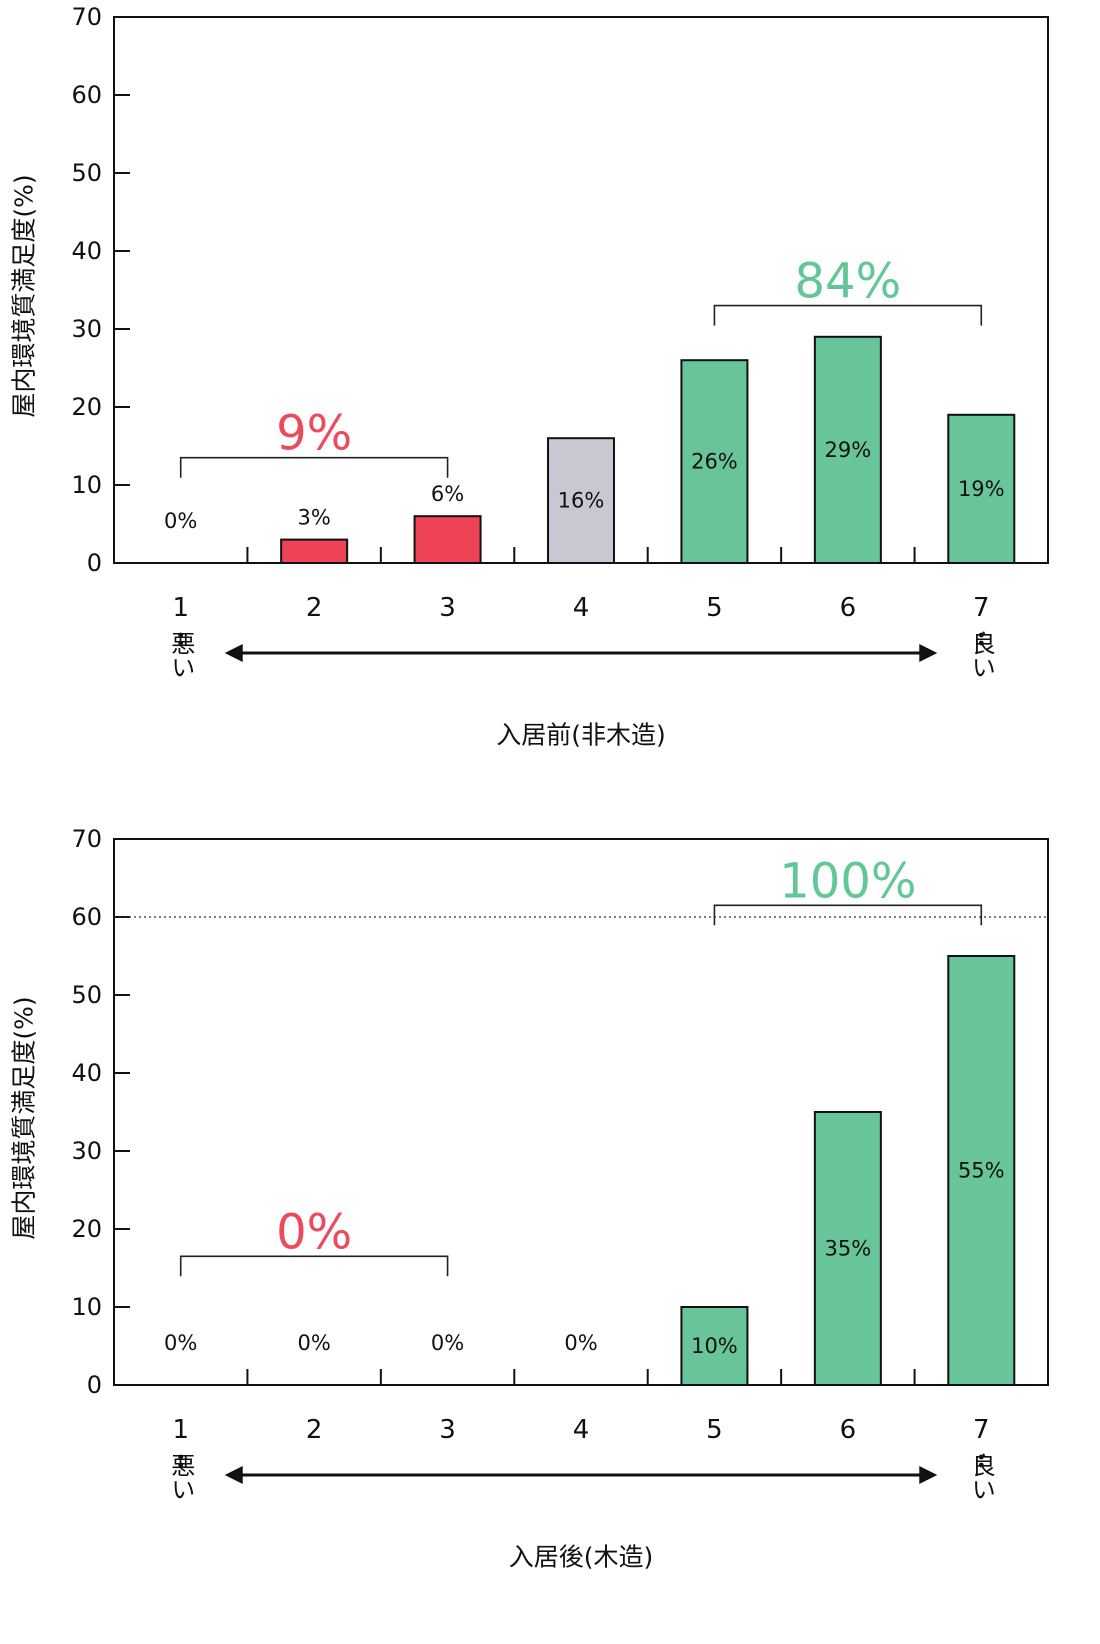  What do you see at coordinates (581, 735) in the screenshot?
I see `x-axis-title: 入居前(非木造)` at bounding box center [581, 735].